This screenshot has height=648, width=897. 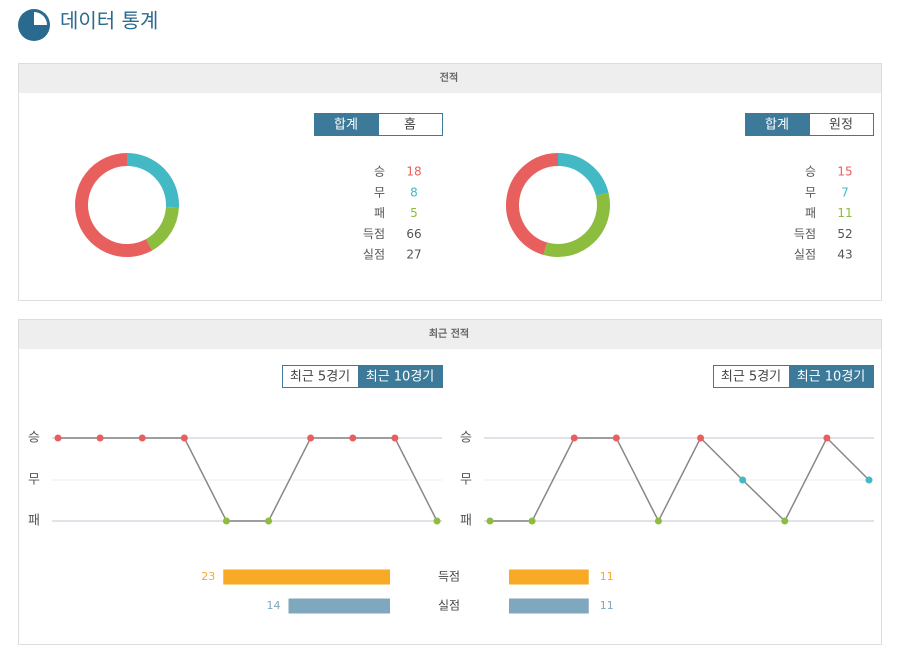 I want to click on recent-header, so click(x=450, y=334).